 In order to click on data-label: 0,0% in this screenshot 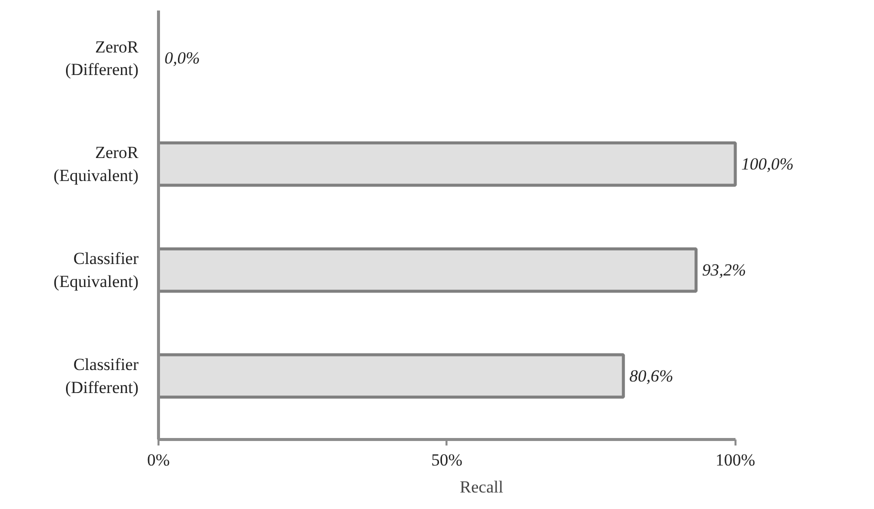, I will do `click(182, 58)`.